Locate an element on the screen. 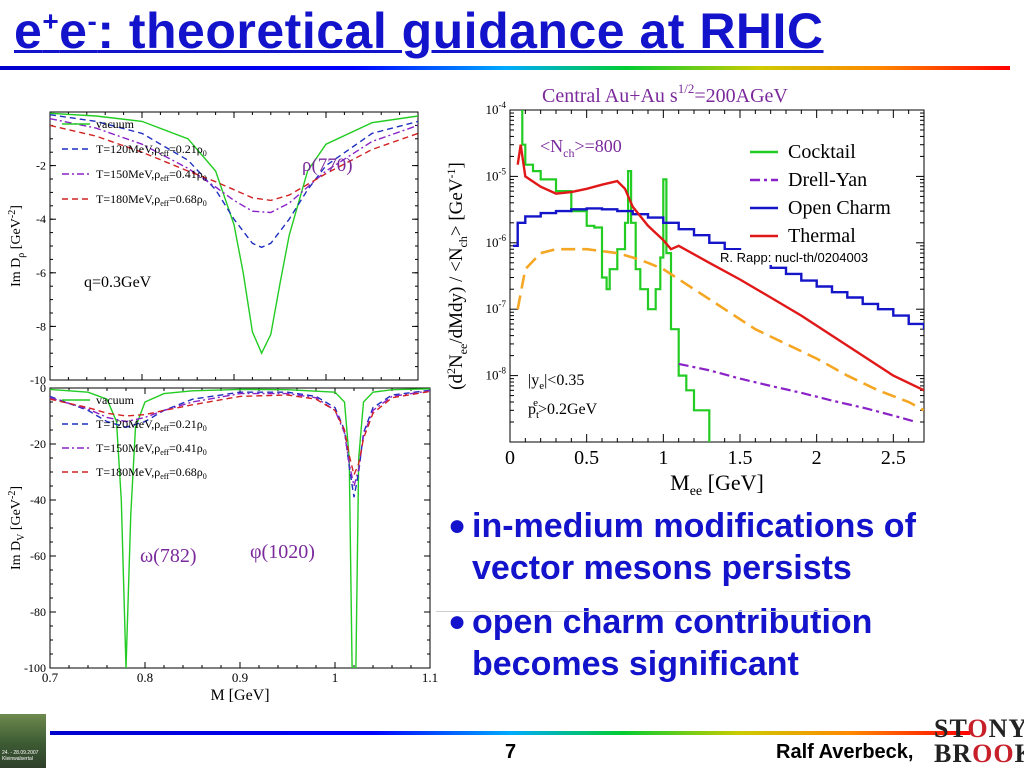 Image resolution: width=1024 pixels, height=768 pixels. legend-label: Cocktail is located at coordinates (822, 152).